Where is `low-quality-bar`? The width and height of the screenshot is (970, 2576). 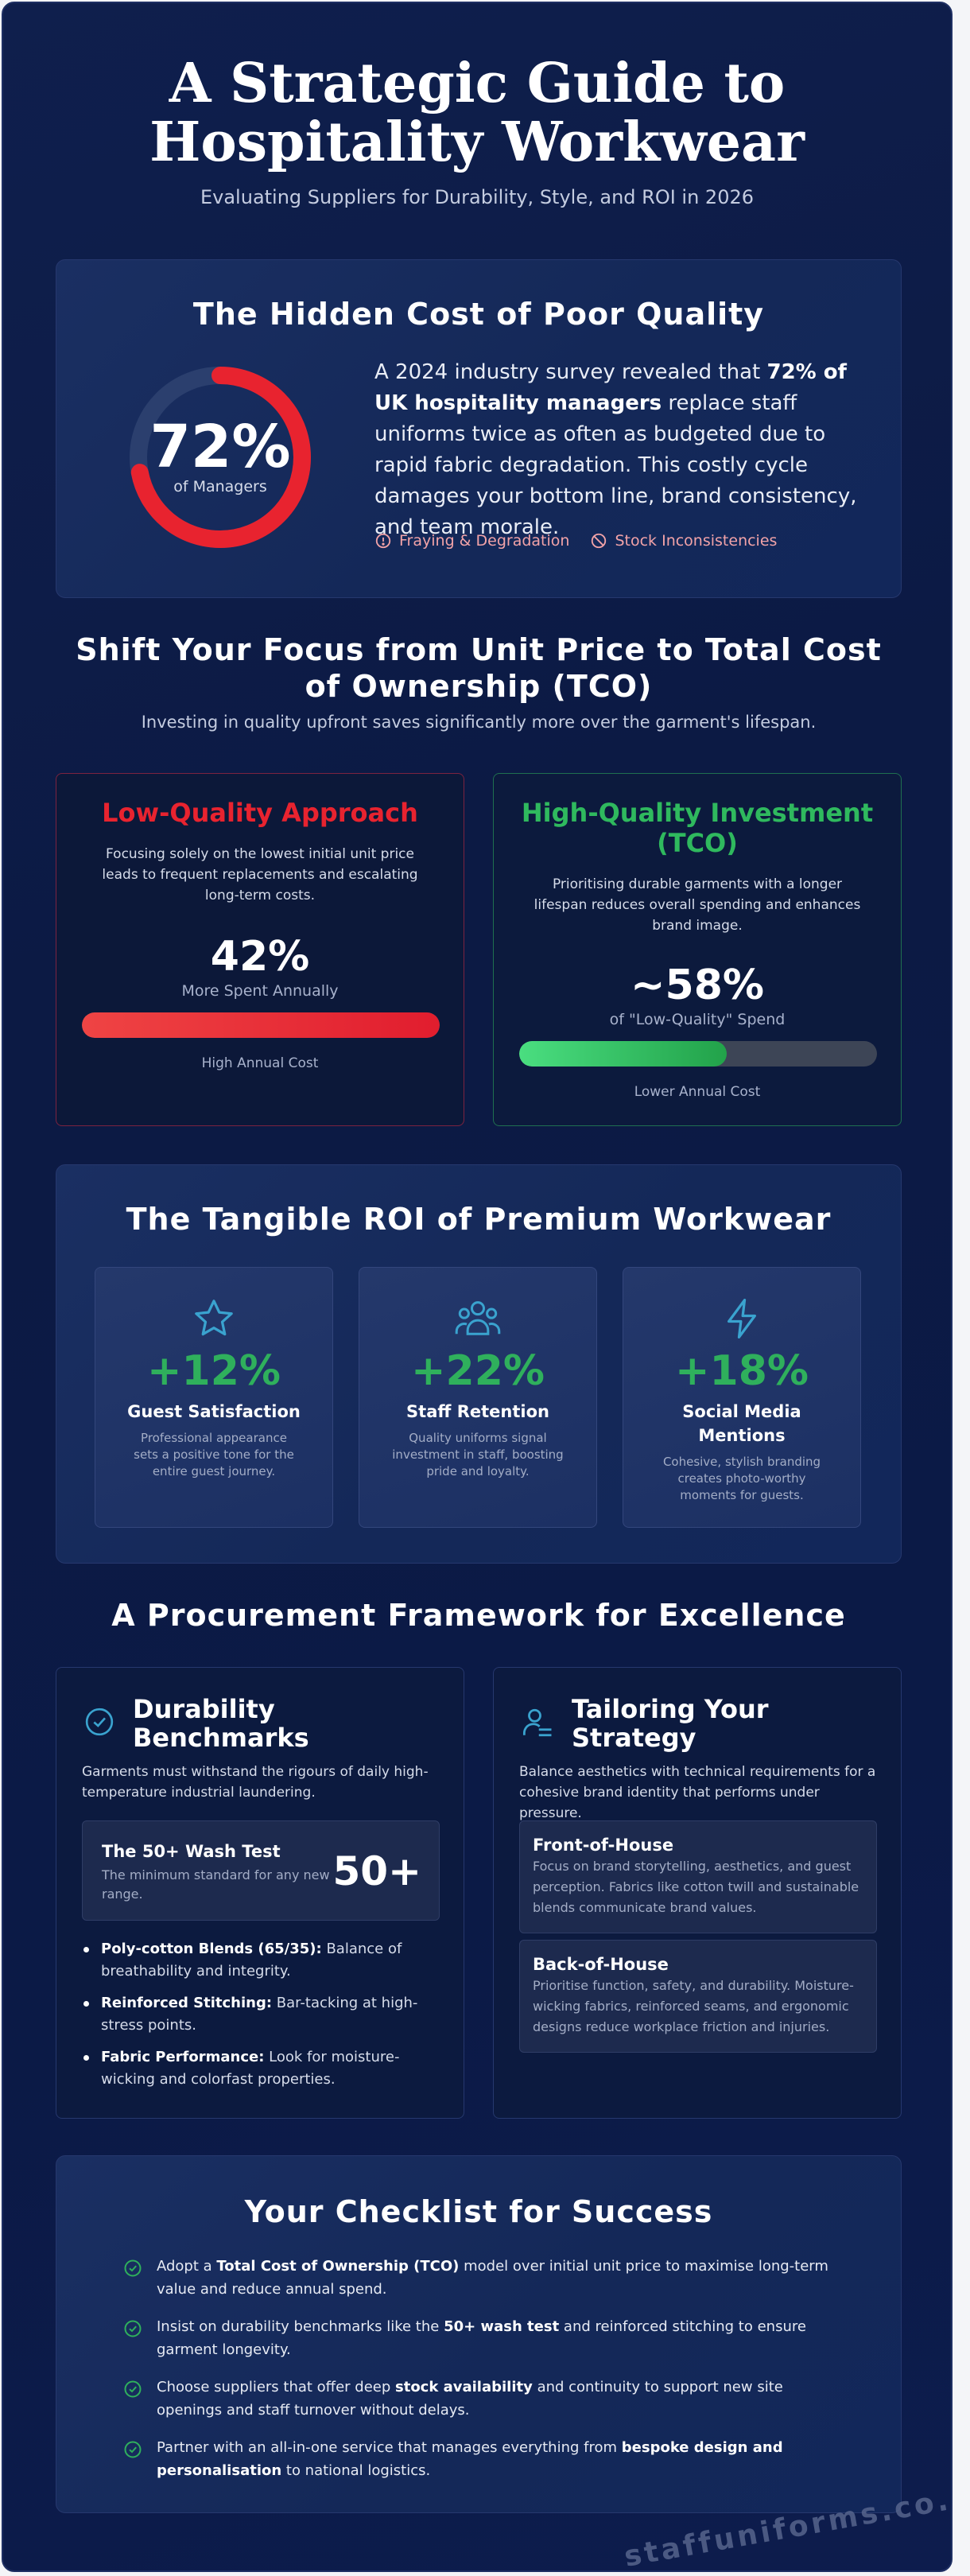 low-quality-bar is located at coordinates (261, 1025).